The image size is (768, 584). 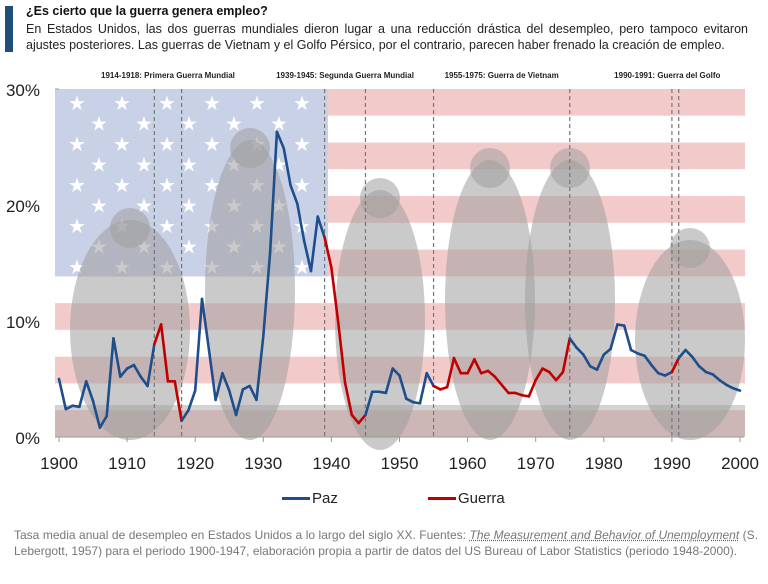 I want to click on x-tick-label: 1910, so click(x=127, y=463).